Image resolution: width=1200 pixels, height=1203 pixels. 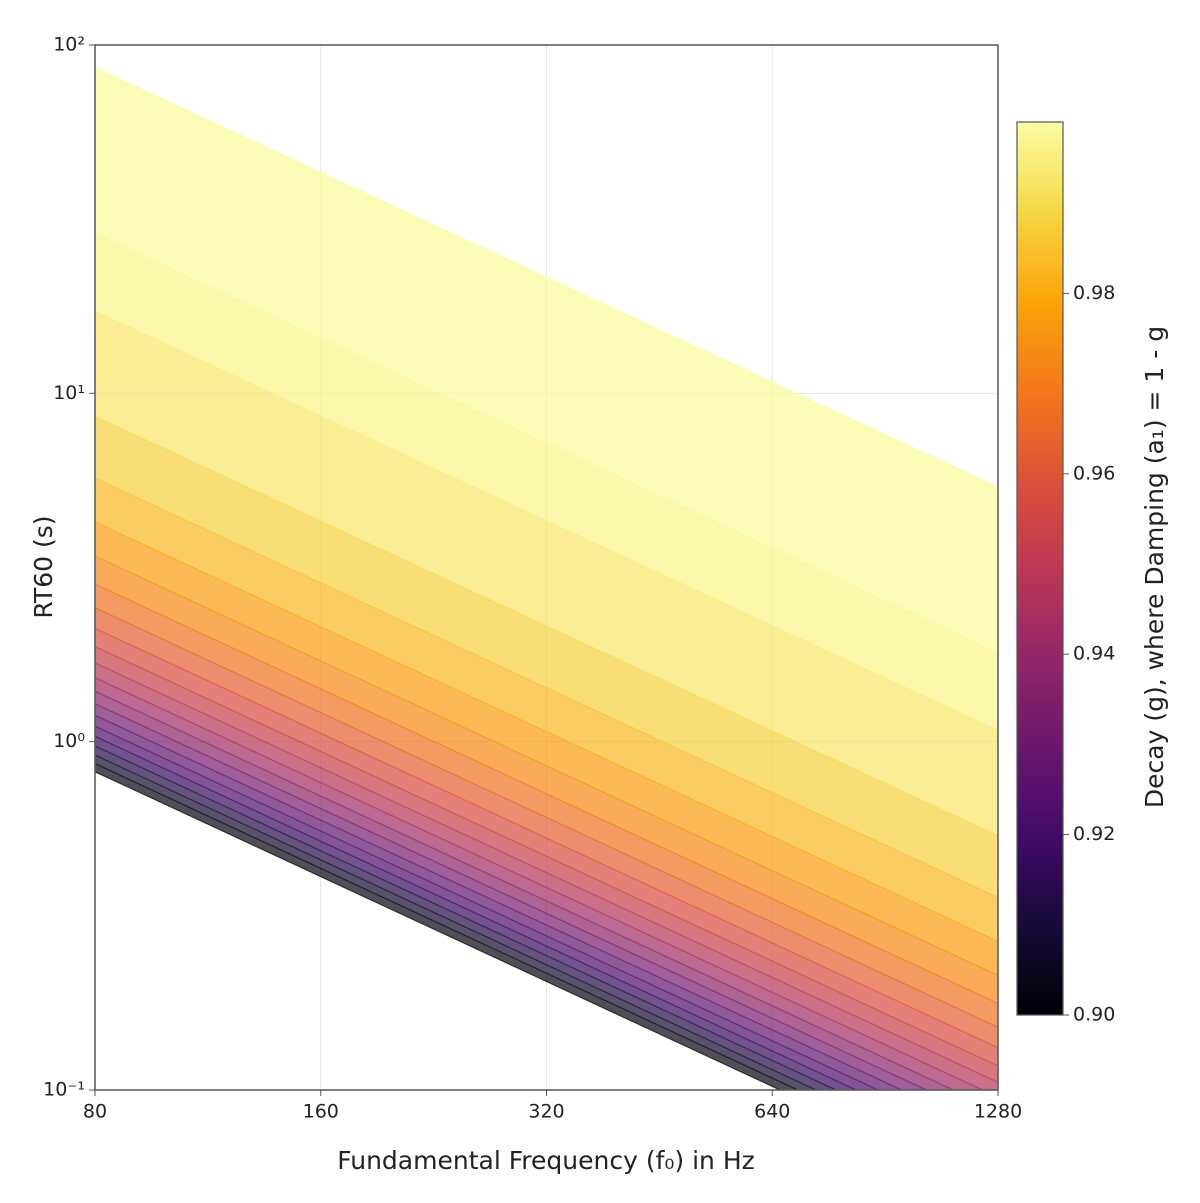 I want to click on colorbar-tick-label: 0.92, so click(x=1094, y=834).